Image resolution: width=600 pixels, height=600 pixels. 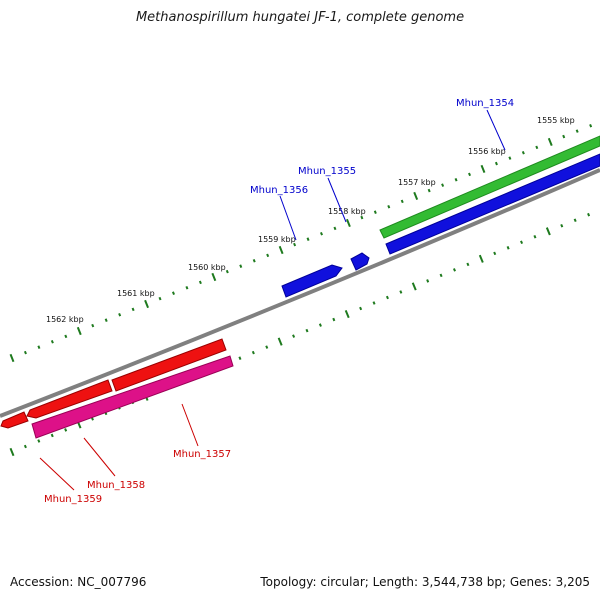 I want to click on tick-label-1560: 1560 kbp, so click(x=207, y=267).